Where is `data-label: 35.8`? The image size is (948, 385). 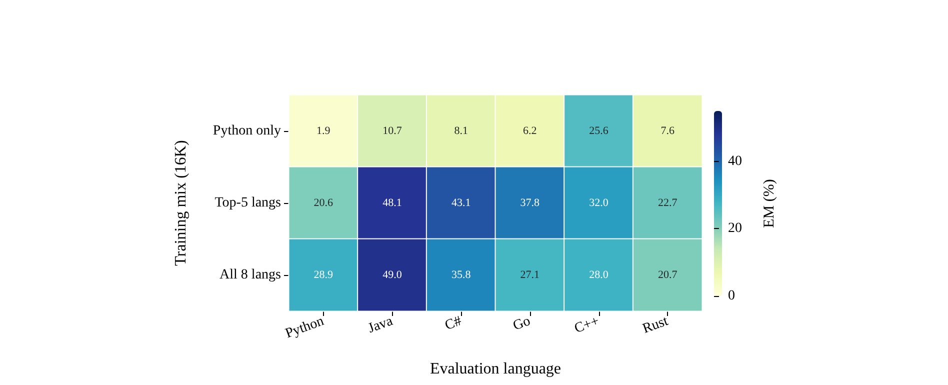
data-label: 35.8 is located at coordinates (461, 275).